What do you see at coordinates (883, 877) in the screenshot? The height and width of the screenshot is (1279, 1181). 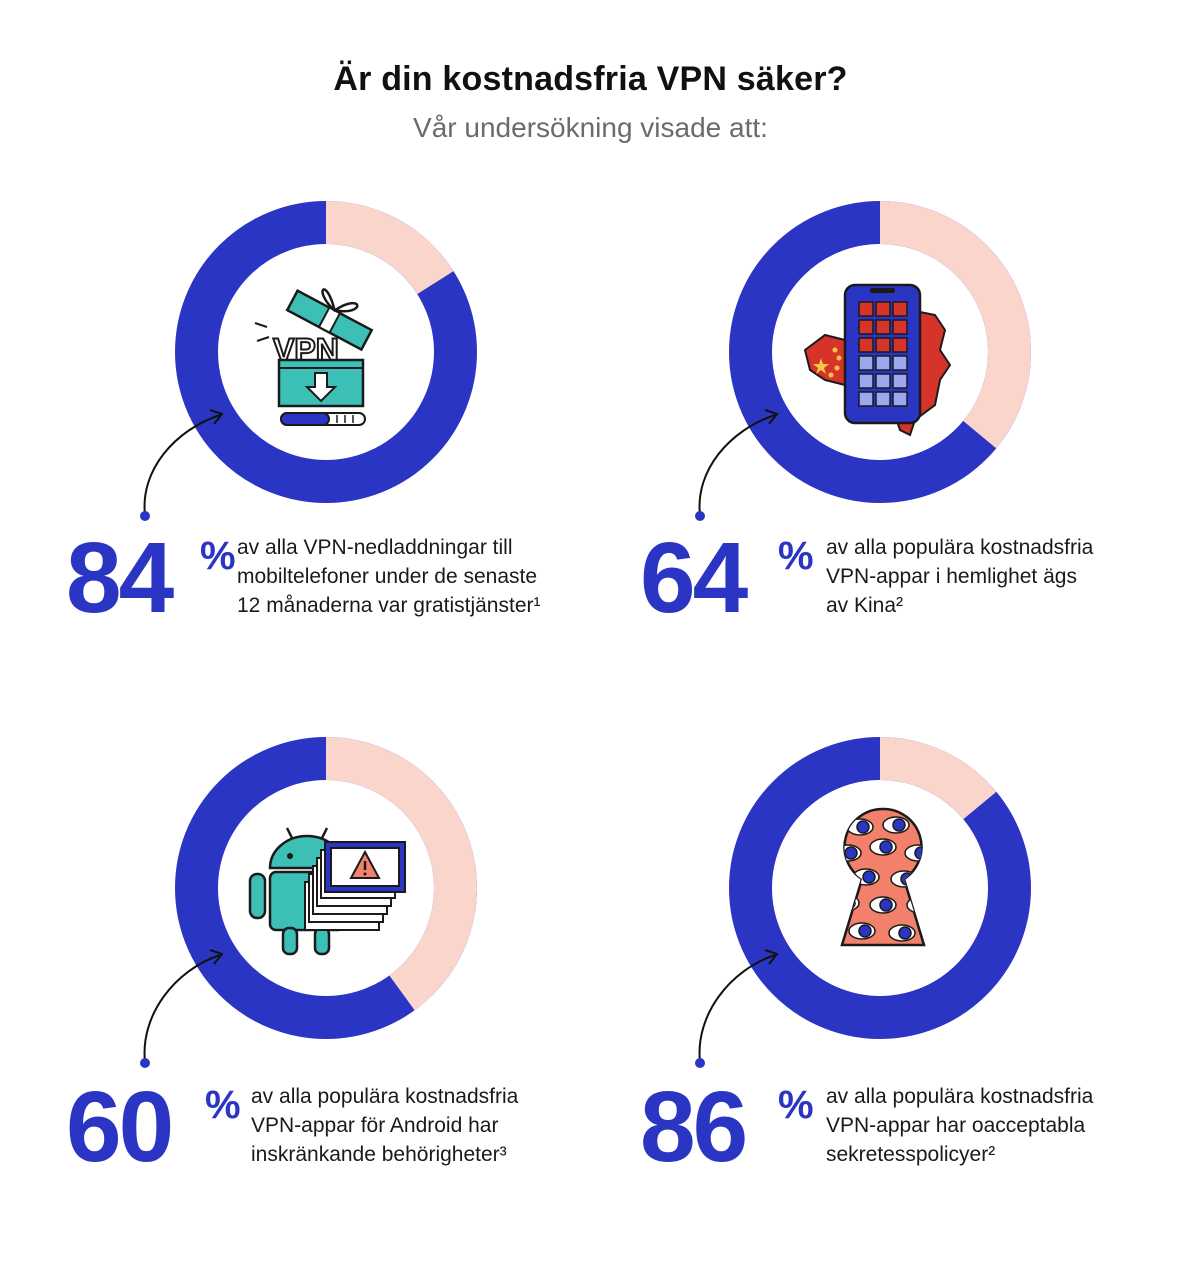 I see `keyhole-eyes-icon` at bounding box center [883, 877].